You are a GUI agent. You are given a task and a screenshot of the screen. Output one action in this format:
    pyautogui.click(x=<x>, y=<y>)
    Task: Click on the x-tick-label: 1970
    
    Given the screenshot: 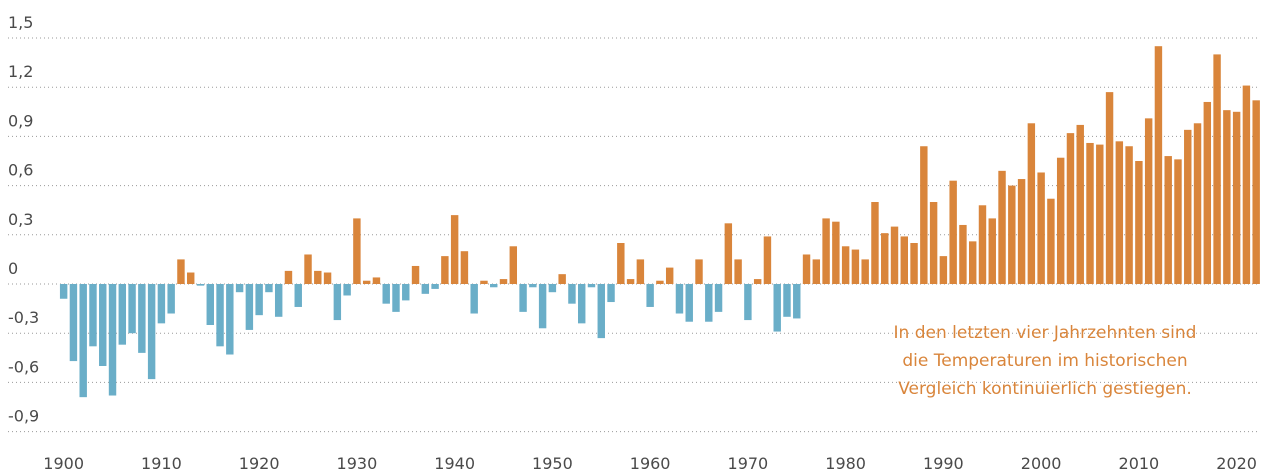 What is the action you would take?
    pyautogui.click(x=748, y=463)
    